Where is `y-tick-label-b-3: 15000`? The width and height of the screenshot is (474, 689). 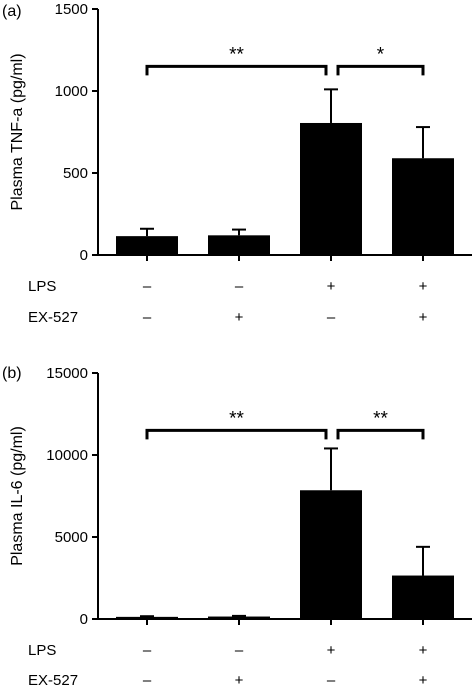
y-tick-label-b-3: 15000 is located at coordinates (67, 373).